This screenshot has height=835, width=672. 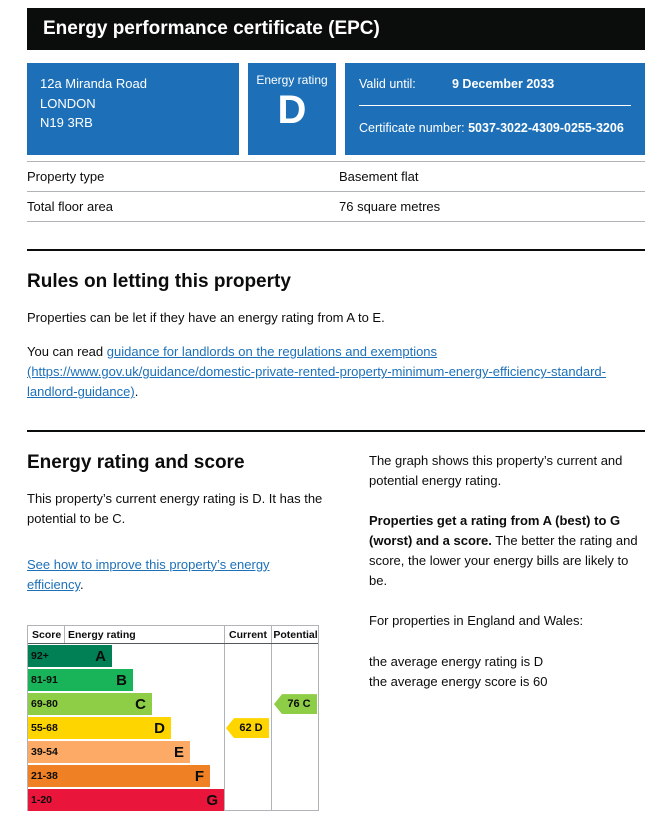 I want to click on region-paragraph: For properties in England and Wales:, so click(x=476, y=621).